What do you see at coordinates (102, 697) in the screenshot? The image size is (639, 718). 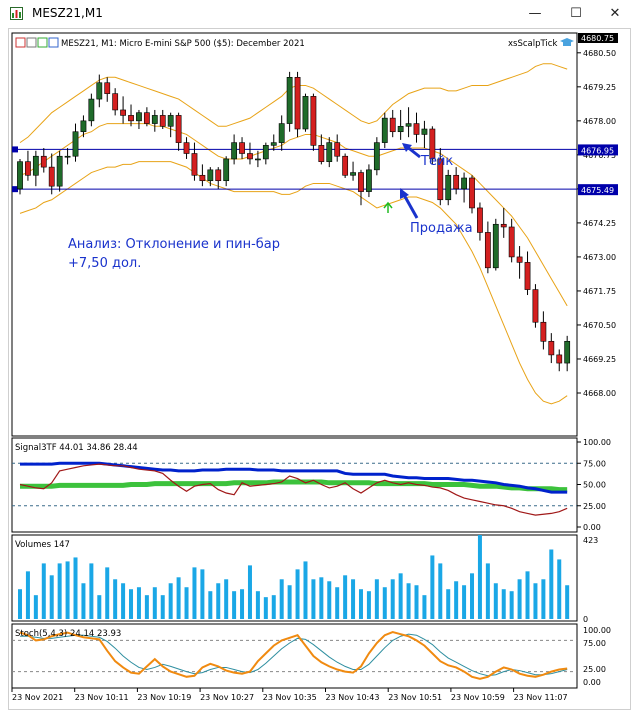 I see `x-tick-label: 23 Nov 10:11` at bounding box center [102, 697].